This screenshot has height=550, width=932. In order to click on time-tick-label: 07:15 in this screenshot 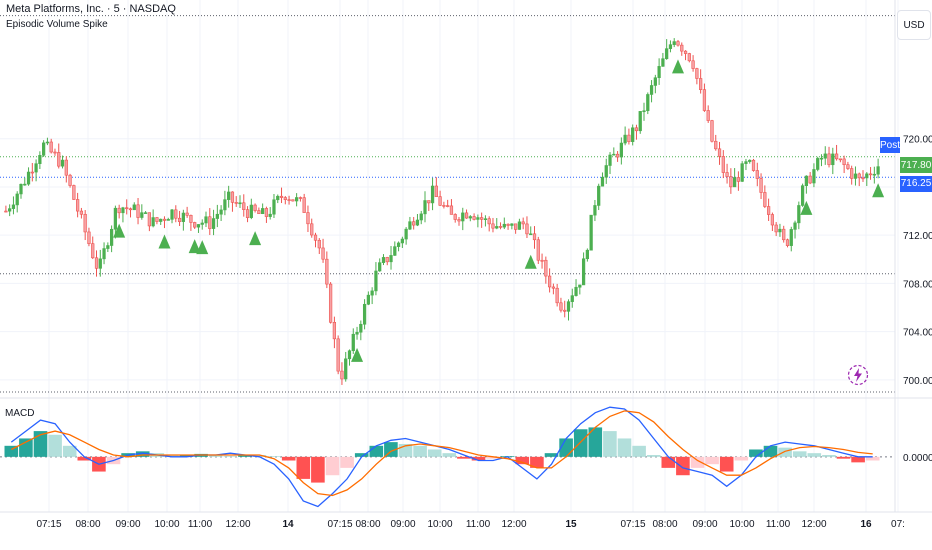, I will do `click(632, 524)`.